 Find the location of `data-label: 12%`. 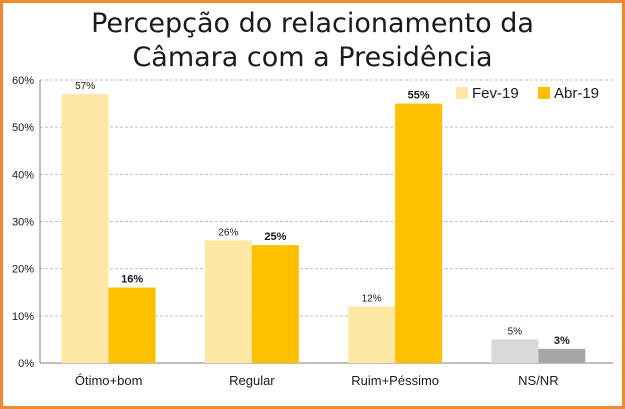

data-label: 12% is located at coordinates (372, 298).